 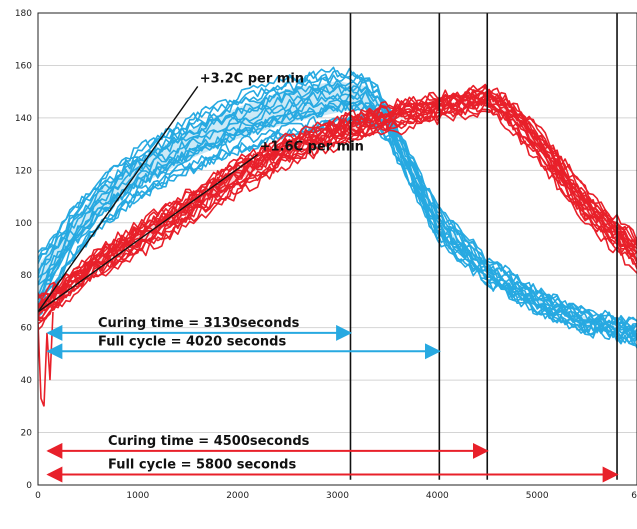 What do you see at coordinates (537, 496) in the screenshot?
I see `x-tick-label: 5000` at bounding box center [537, 496].